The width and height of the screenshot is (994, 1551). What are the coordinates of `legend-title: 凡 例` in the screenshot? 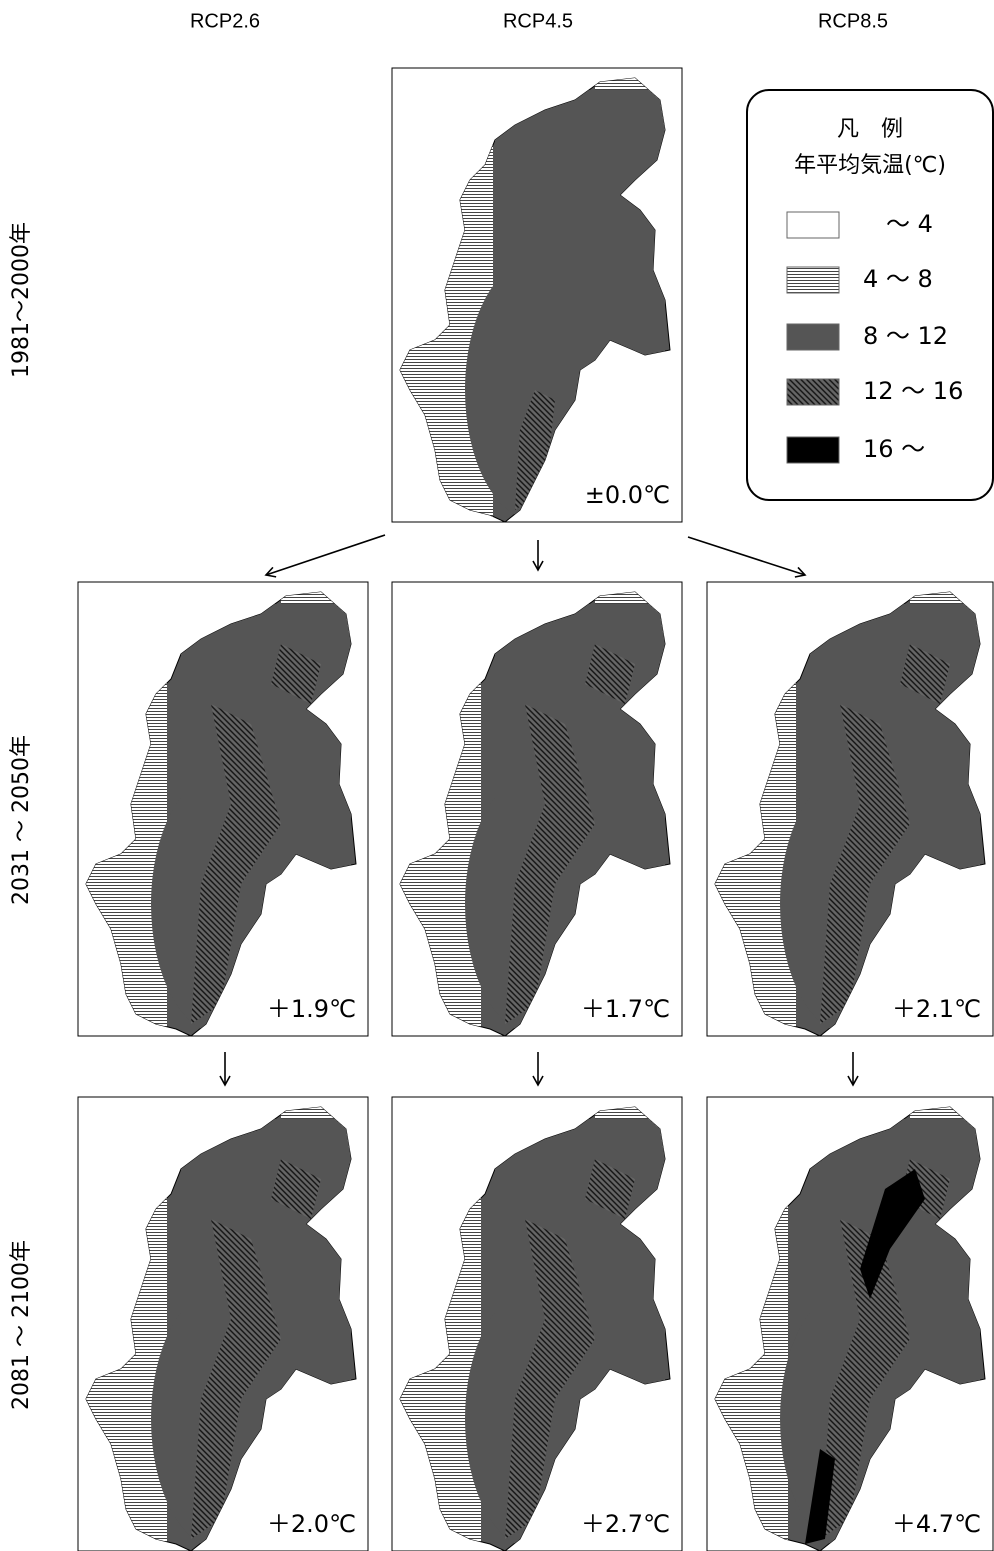 It's located at (870, 129).